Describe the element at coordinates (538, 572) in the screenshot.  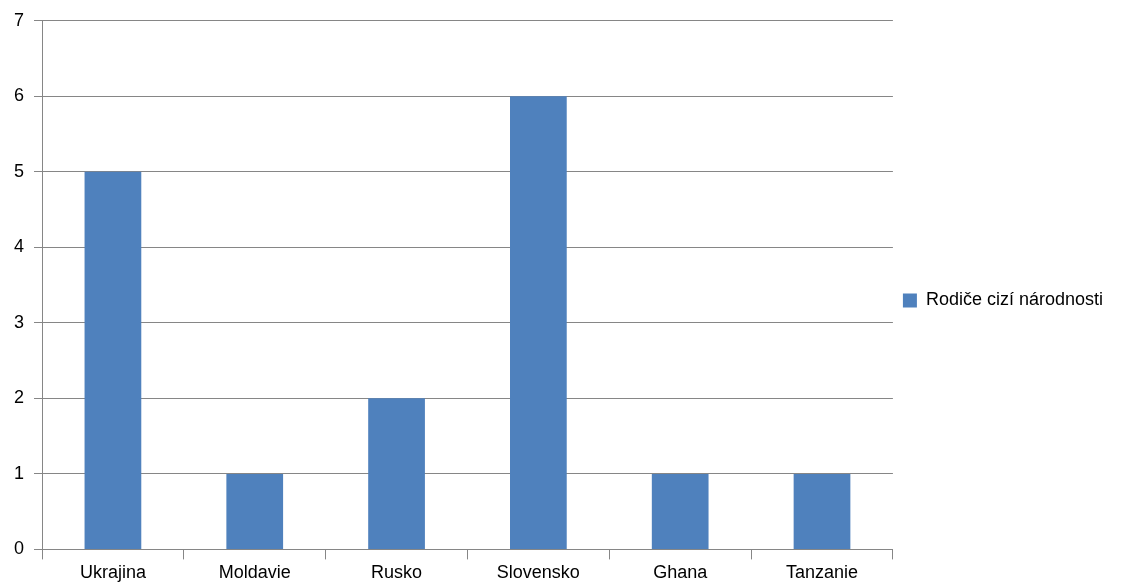
I see `x-tick-label: Slovensko` at that location.